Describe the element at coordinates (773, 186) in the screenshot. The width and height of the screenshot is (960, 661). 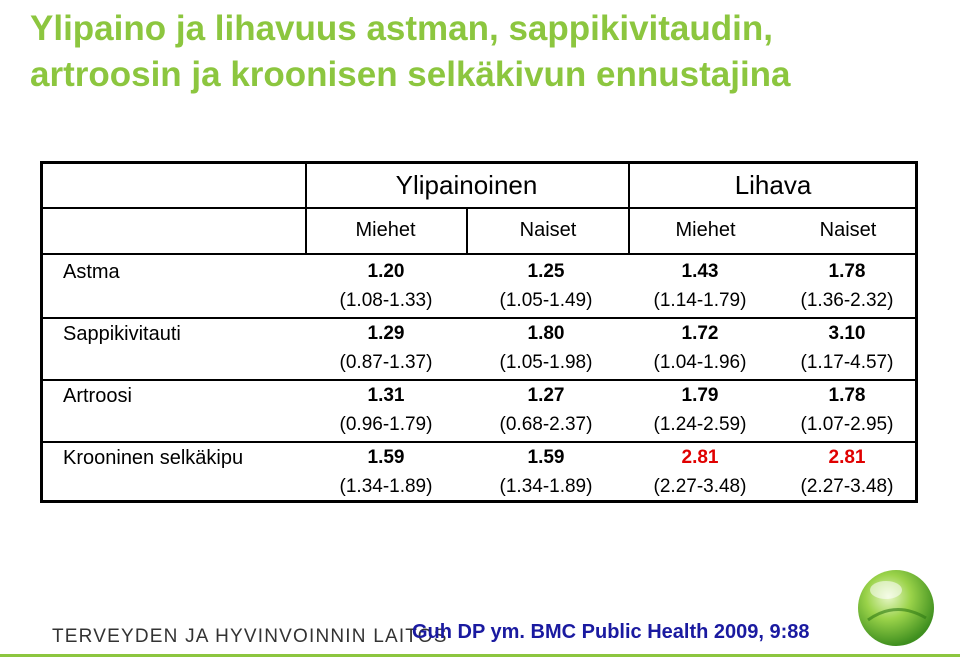
I see `group-header-obese: Lihava` at that location.